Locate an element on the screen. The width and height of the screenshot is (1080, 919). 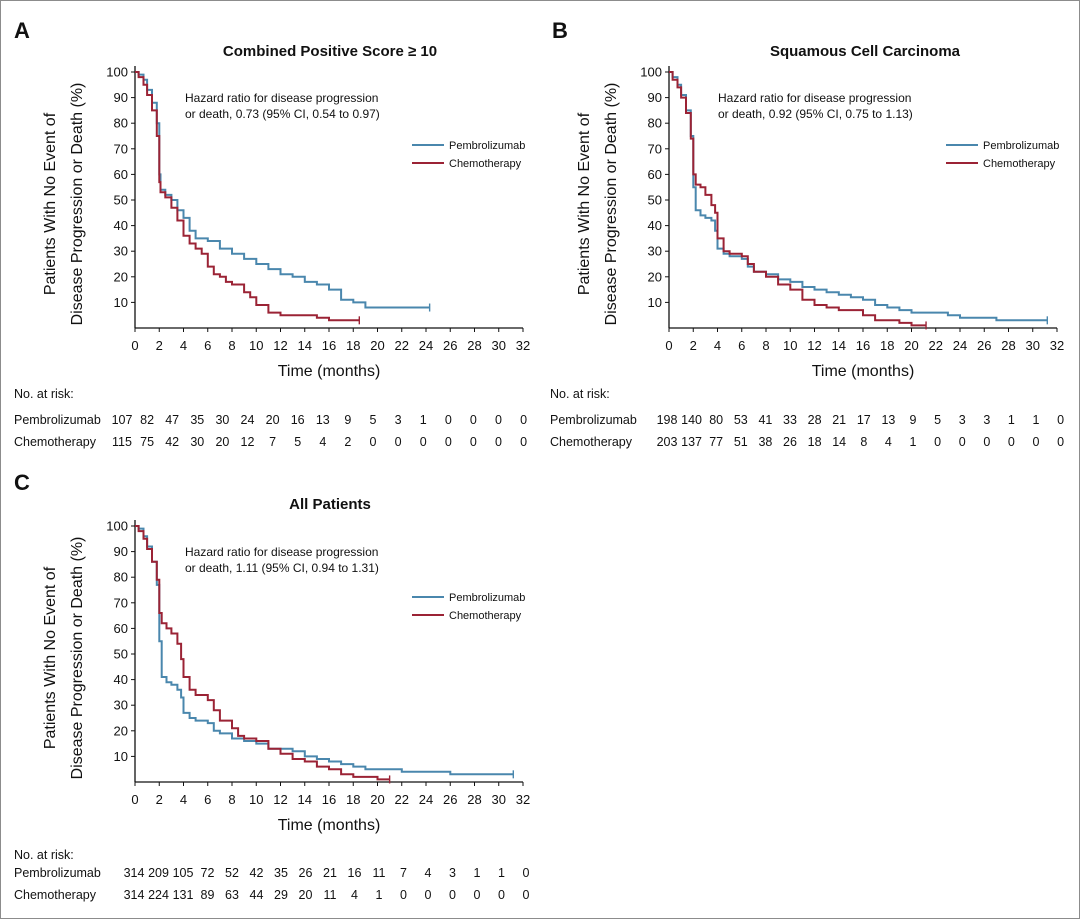
at-risk-value: 77 is located at coordinates (716, 442).